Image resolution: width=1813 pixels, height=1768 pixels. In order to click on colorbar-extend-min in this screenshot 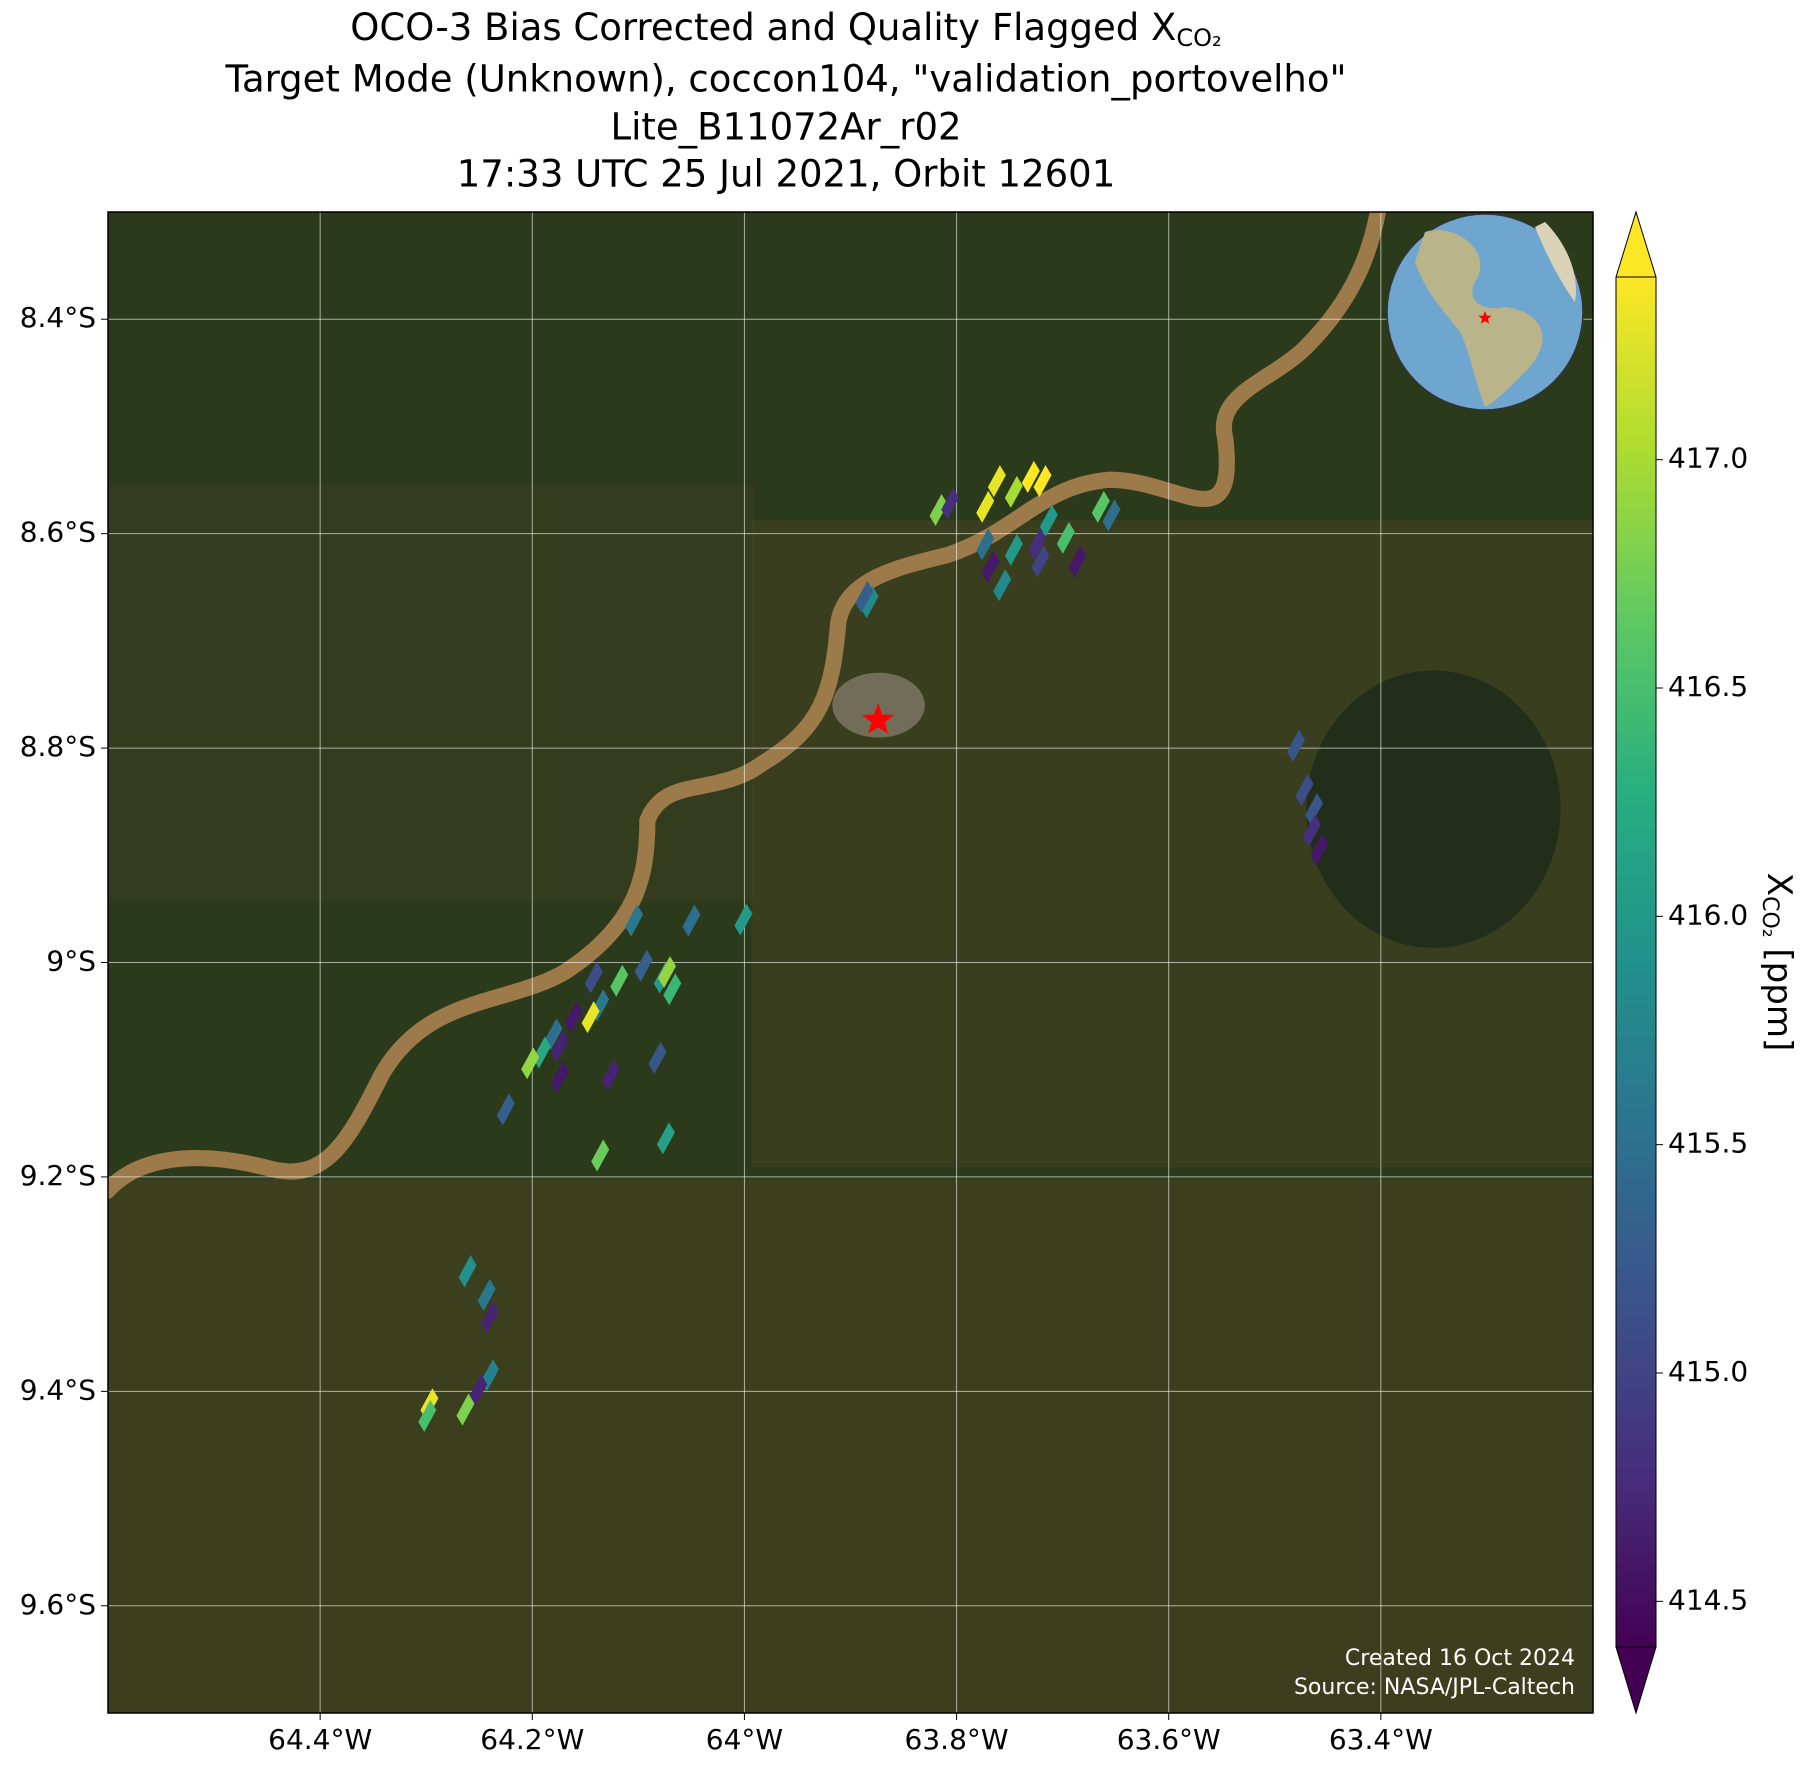, I will do `click(1636, 1680)`.